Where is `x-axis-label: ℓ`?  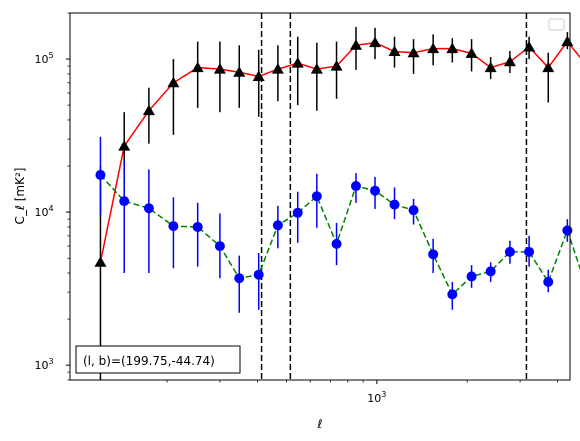
x-axis-label: ℓ is located at coordinates (320, 424).